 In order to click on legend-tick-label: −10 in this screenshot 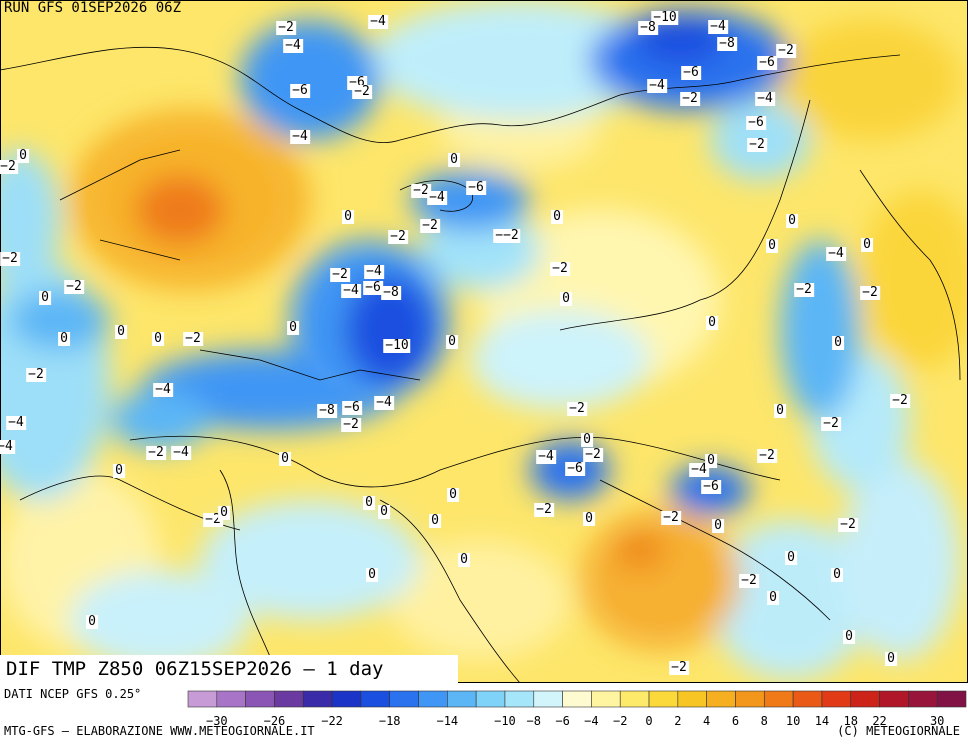, I will do `click(505, 721)`.